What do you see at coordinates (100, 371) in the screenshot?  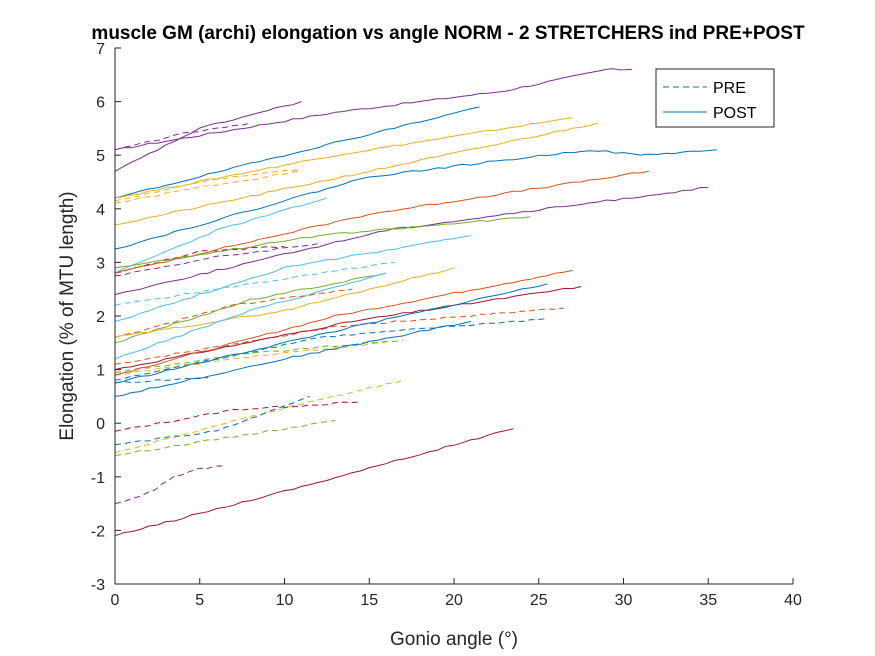 I see `y-tick-label: 1` at bounding box center [100, 371].